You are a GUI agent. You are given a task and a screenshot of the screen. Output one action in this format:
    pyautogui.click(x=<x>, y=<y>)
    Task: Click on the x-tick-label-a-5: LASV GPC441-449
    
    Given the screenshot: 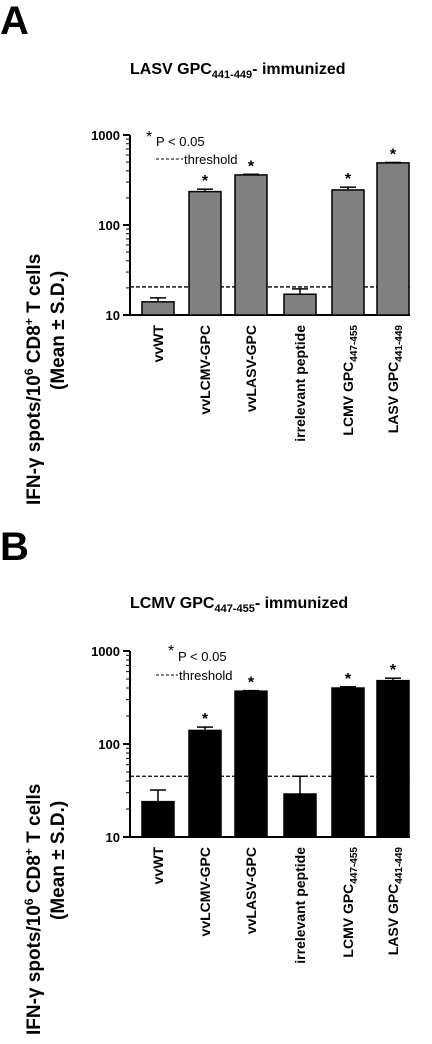 What is the action you would take?
    pyautogui.click(x=395, y=379)
    